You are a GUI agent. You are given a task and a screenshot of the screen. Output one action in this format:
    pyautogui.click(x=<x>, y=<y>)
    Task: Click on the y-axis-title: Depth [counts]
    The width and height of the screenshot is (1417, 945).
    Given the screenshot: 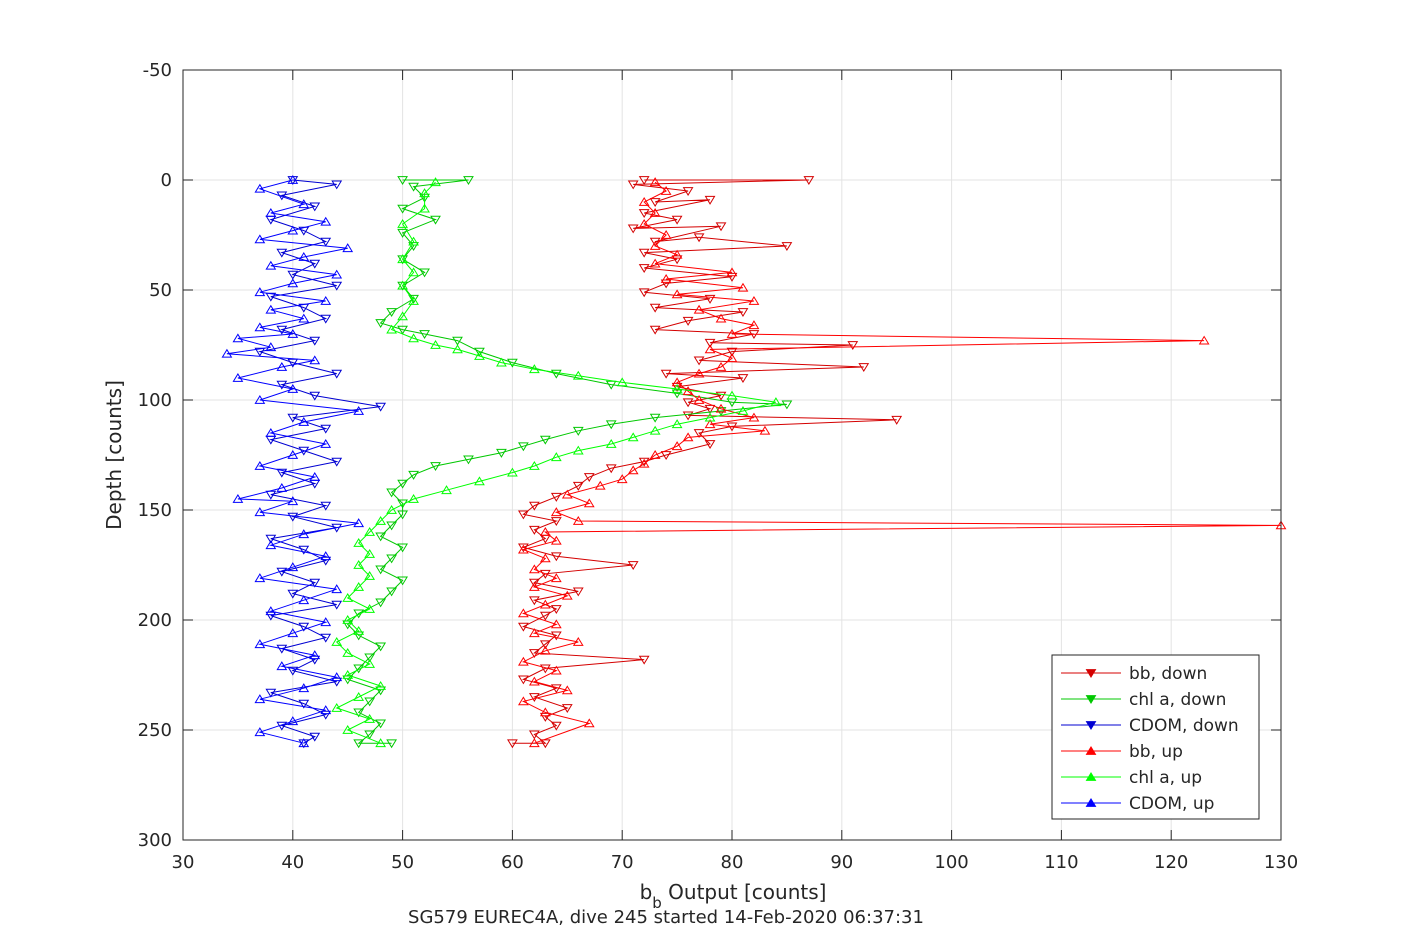 What is the action you would take?
    pyautogui.click(x=114, y=455)
    